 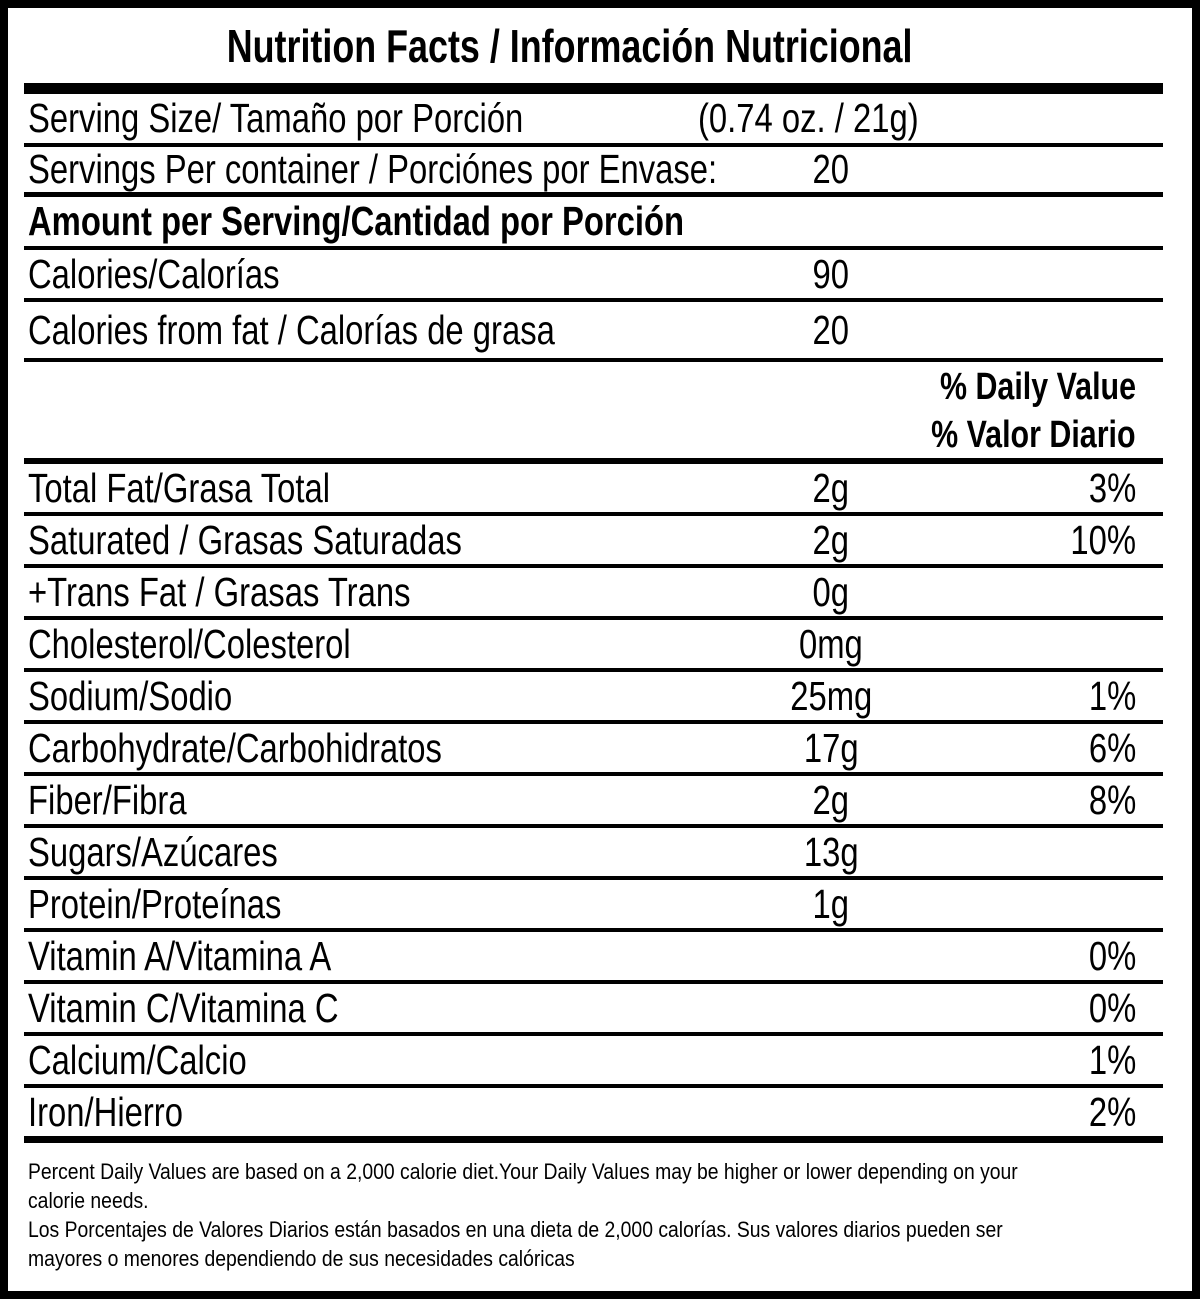 What do you see at coordinates (600, 852) in the screenshot?
I see `nutrient-row-sugars: Sugars/Azúcares 13g` at bounding box center [600, 852].